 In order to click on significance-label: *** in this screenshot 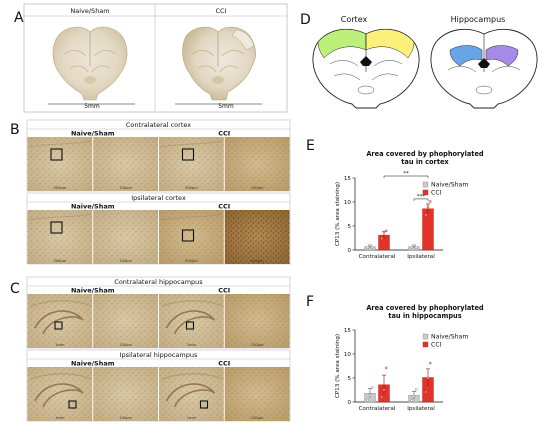, I will do `click(421, 197)`.